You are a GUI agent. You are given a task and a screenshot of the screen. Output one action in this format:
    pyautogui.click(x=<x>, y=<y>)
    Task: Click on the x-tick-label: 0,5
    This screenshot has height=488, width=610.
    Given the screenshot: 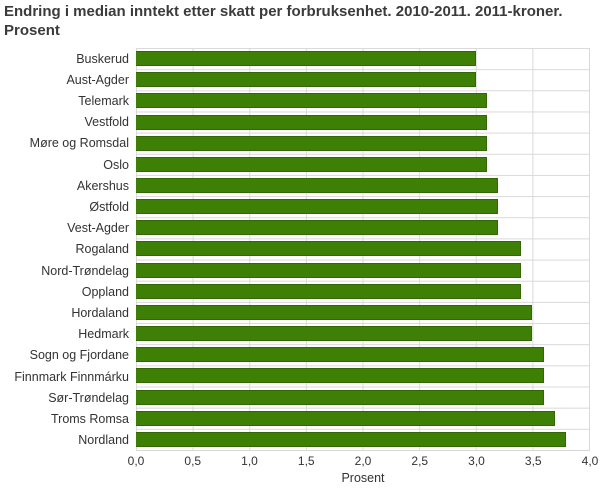 What is the action you would take?
    pyautogui.click(x=193, y=461)
    